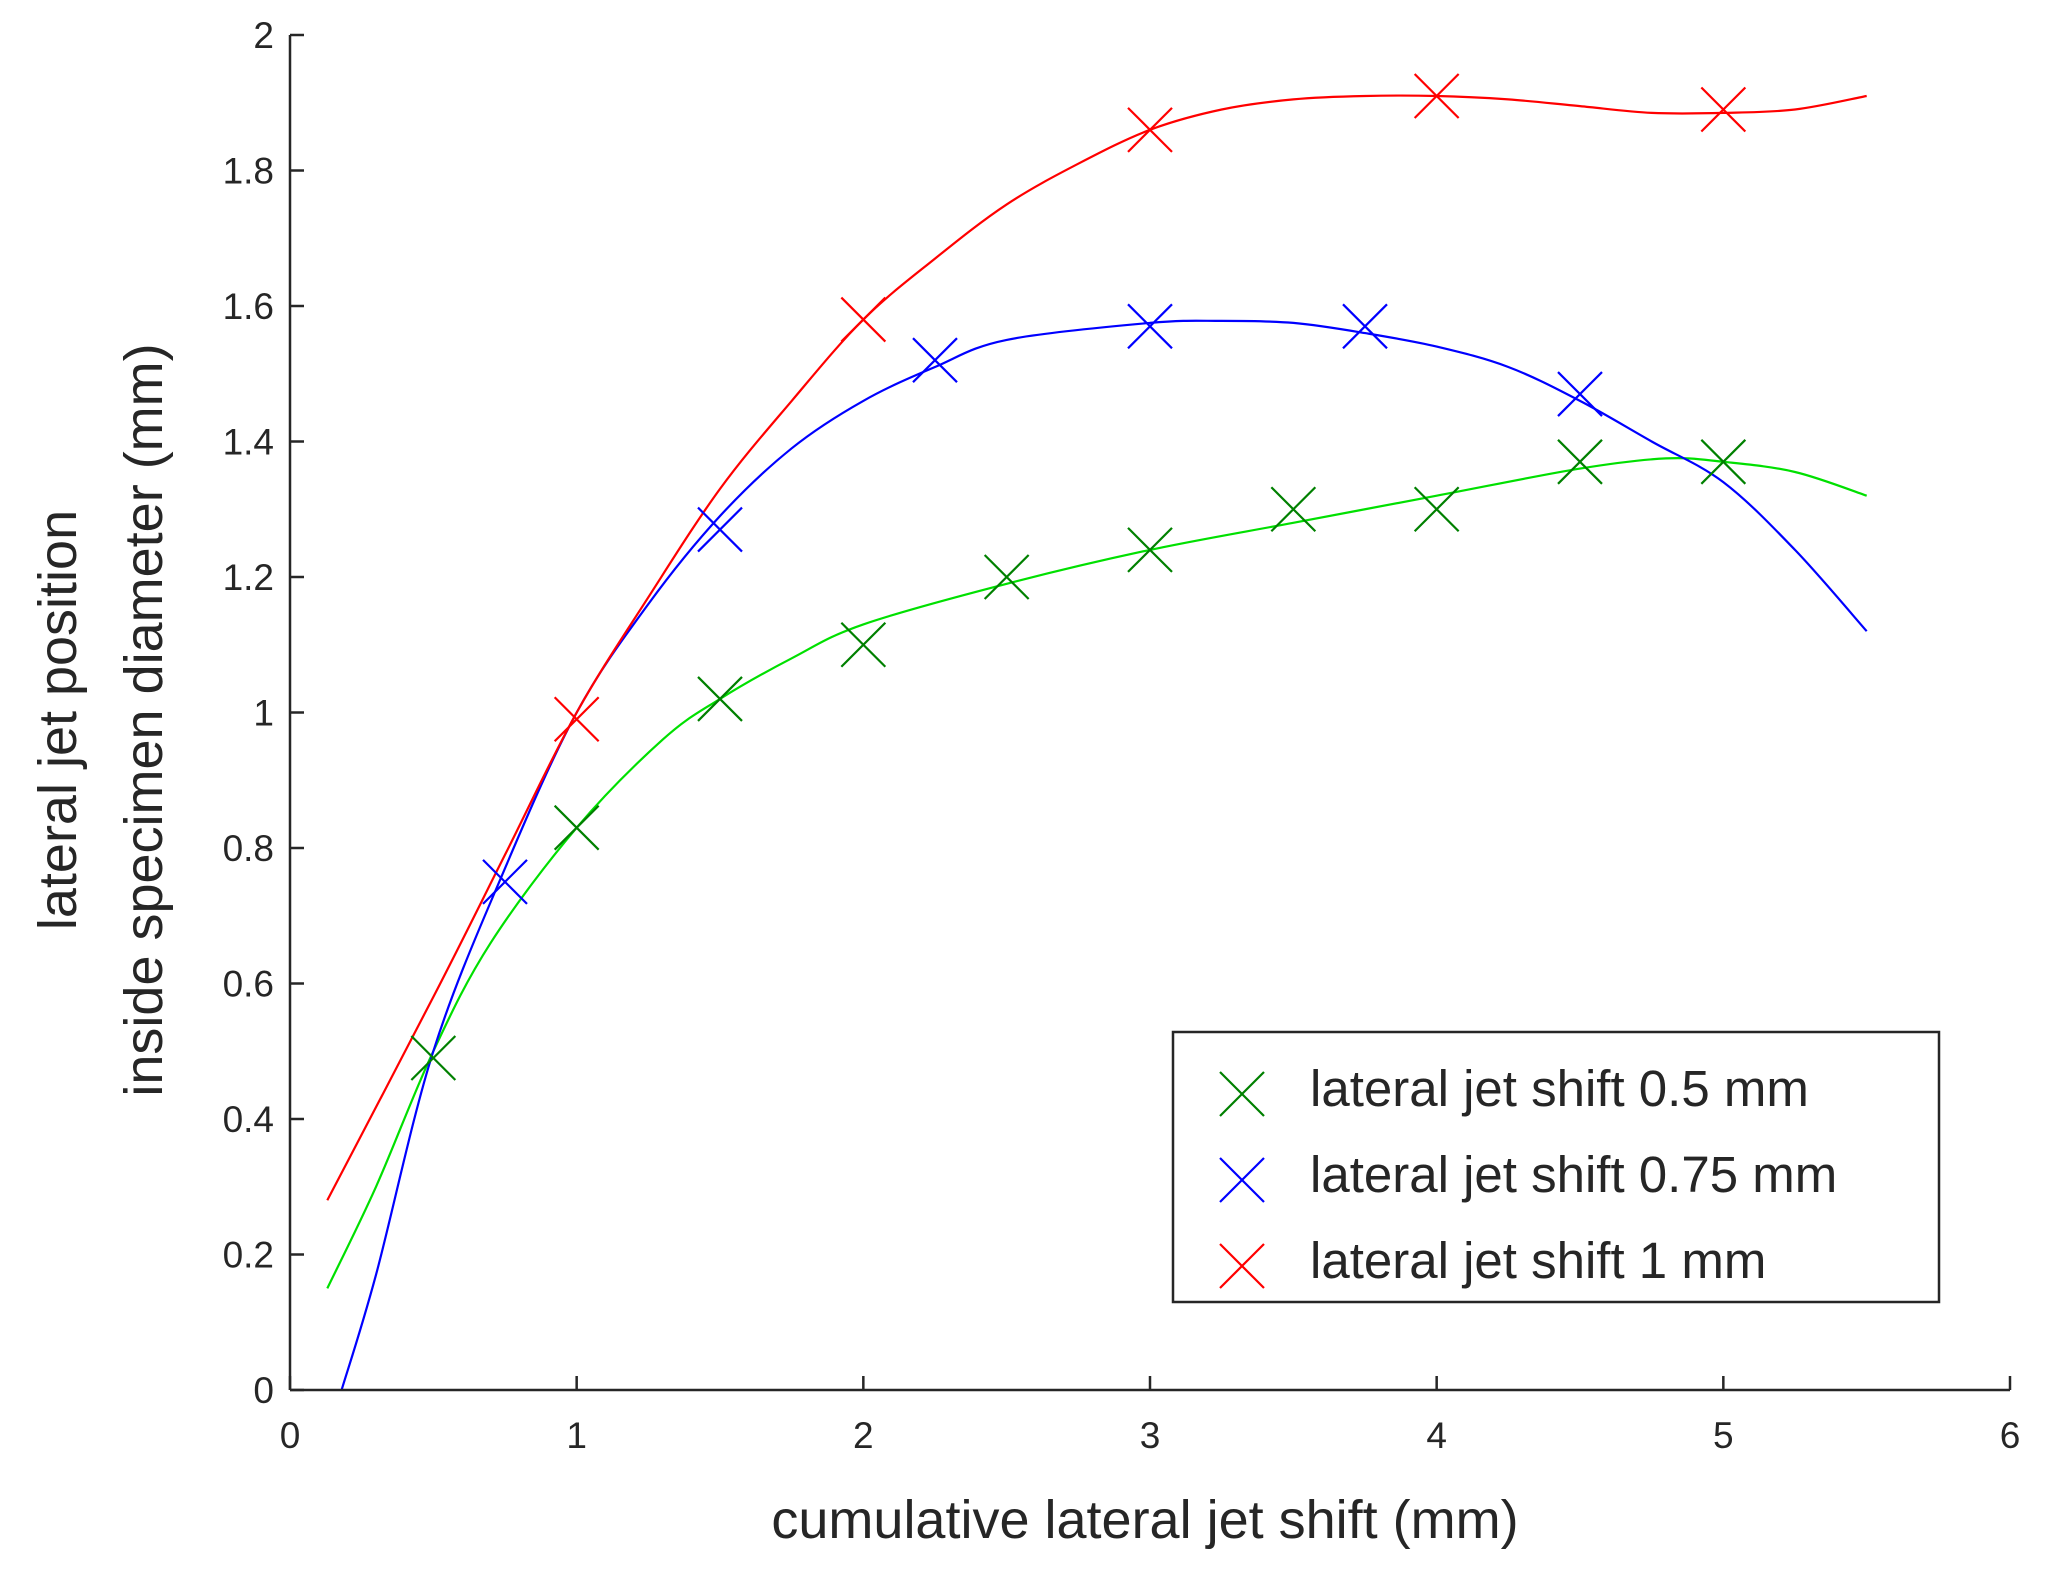  What do you see at coordinates (1538, 1260) in the screenshot?
I see `legend-label-series-3: lateral jet shift 1 mm` at bounding box center [1538, 1260].